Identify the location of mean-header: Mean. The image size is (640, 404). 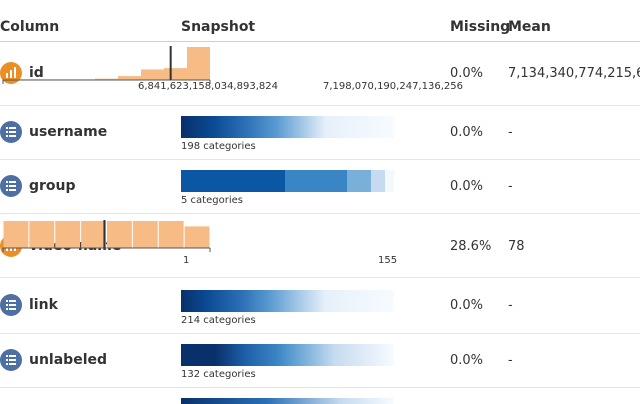
(529, 27).